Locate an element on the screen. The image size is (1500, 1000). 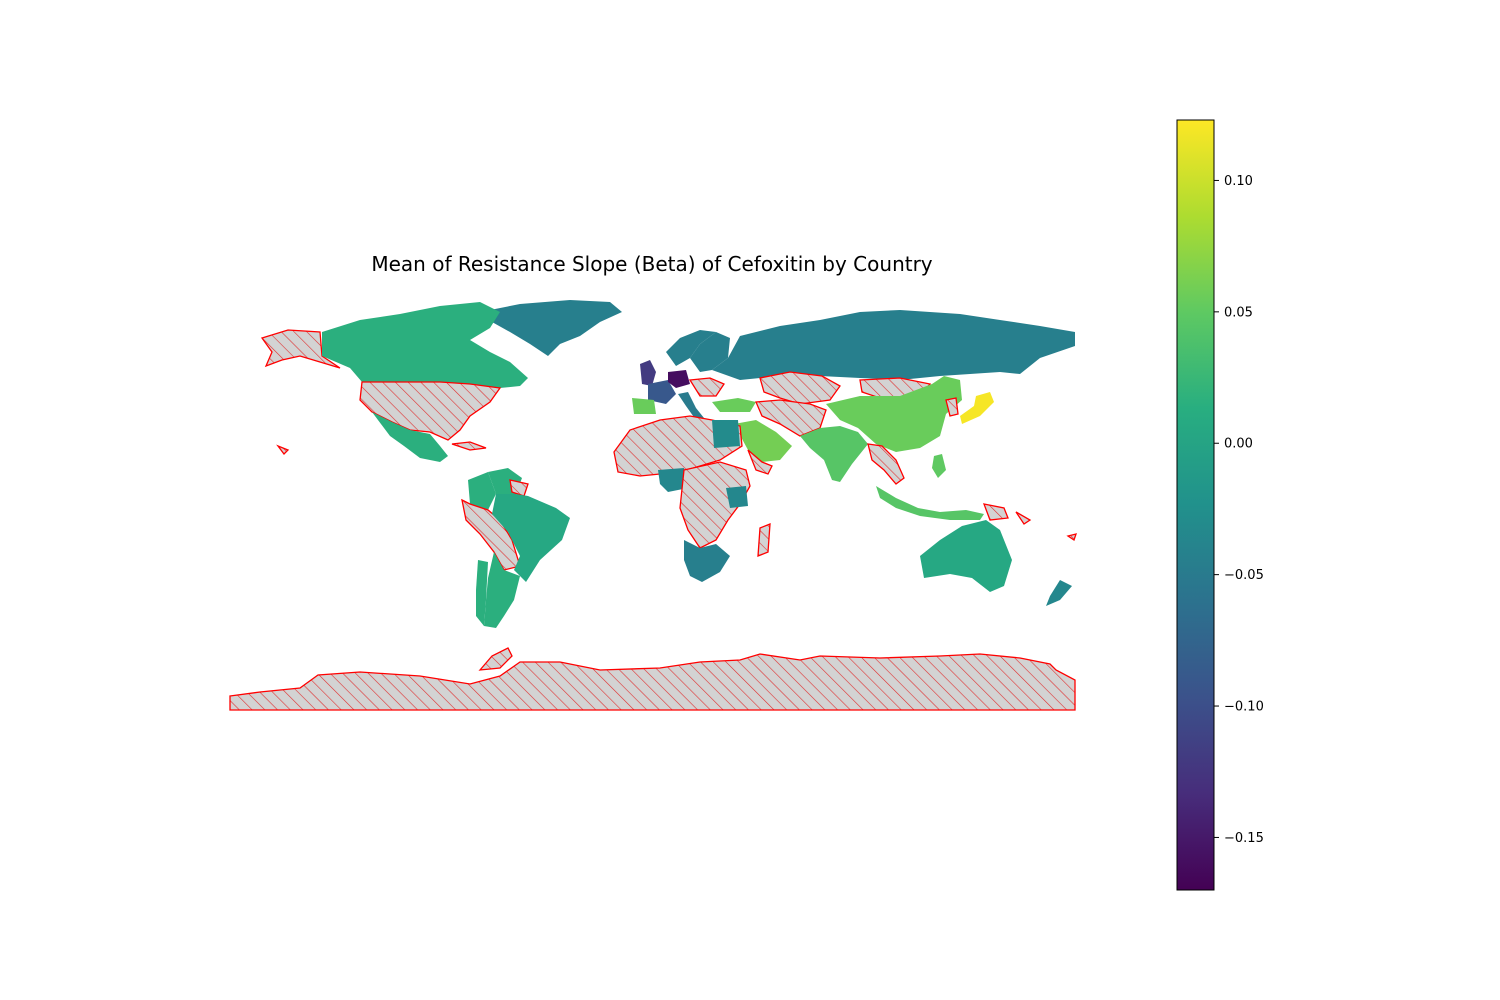
country-chile is located at coordinates (482, 593).